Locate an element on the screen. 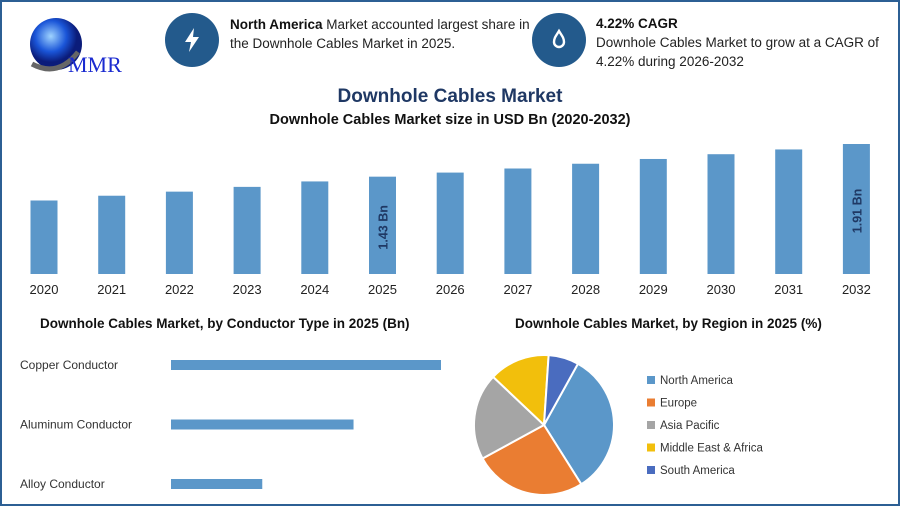 This screenshot has width=900, height=506. growth-drop-icon is located at coordinates (559, 40).